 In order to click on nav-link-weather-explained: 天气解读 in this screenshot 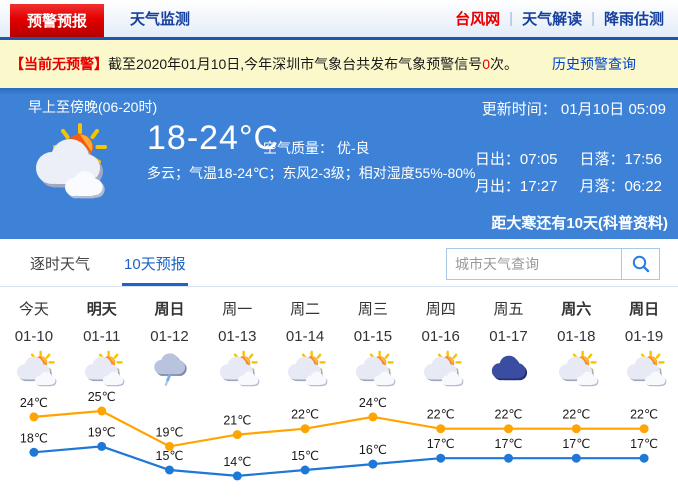, I will do `click(552, 19)`.